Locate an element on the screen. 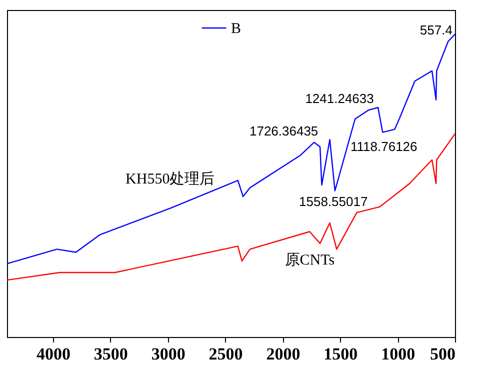 Image resolution: width=500 pixels, height=374 pixels. annotation: 原CNTs is located at coordinates (309, 260).